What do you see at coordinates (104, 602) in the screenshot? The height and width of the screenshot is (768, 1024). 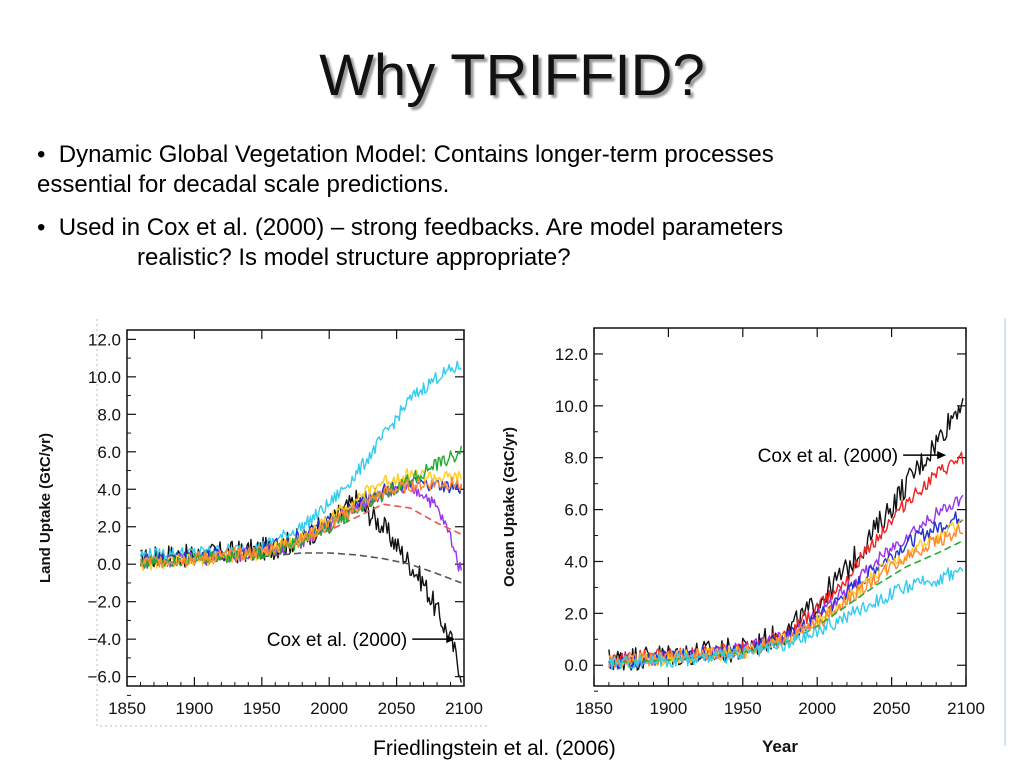 I see `y-tick-label: −2.0` at bounding box center [104, 602].